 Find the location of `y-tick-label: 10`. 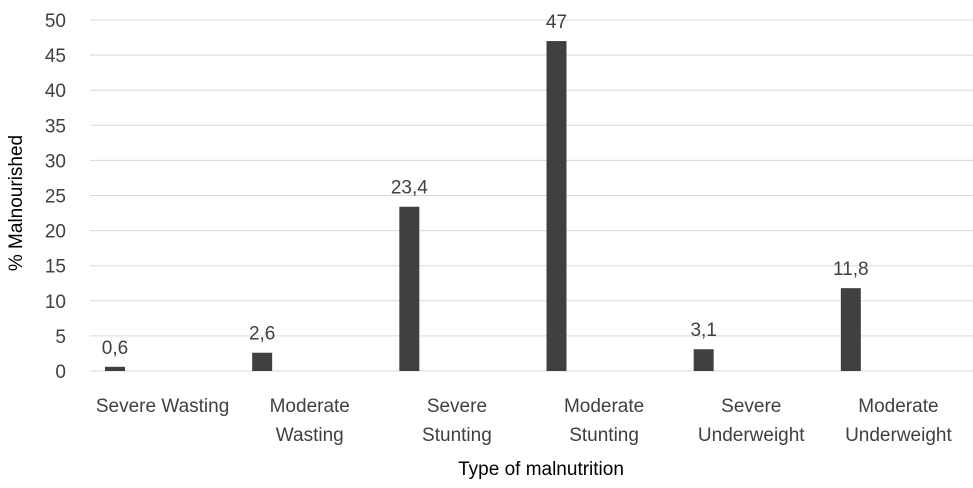

y-tick-label: 10 is located at coordinates (55, 302).